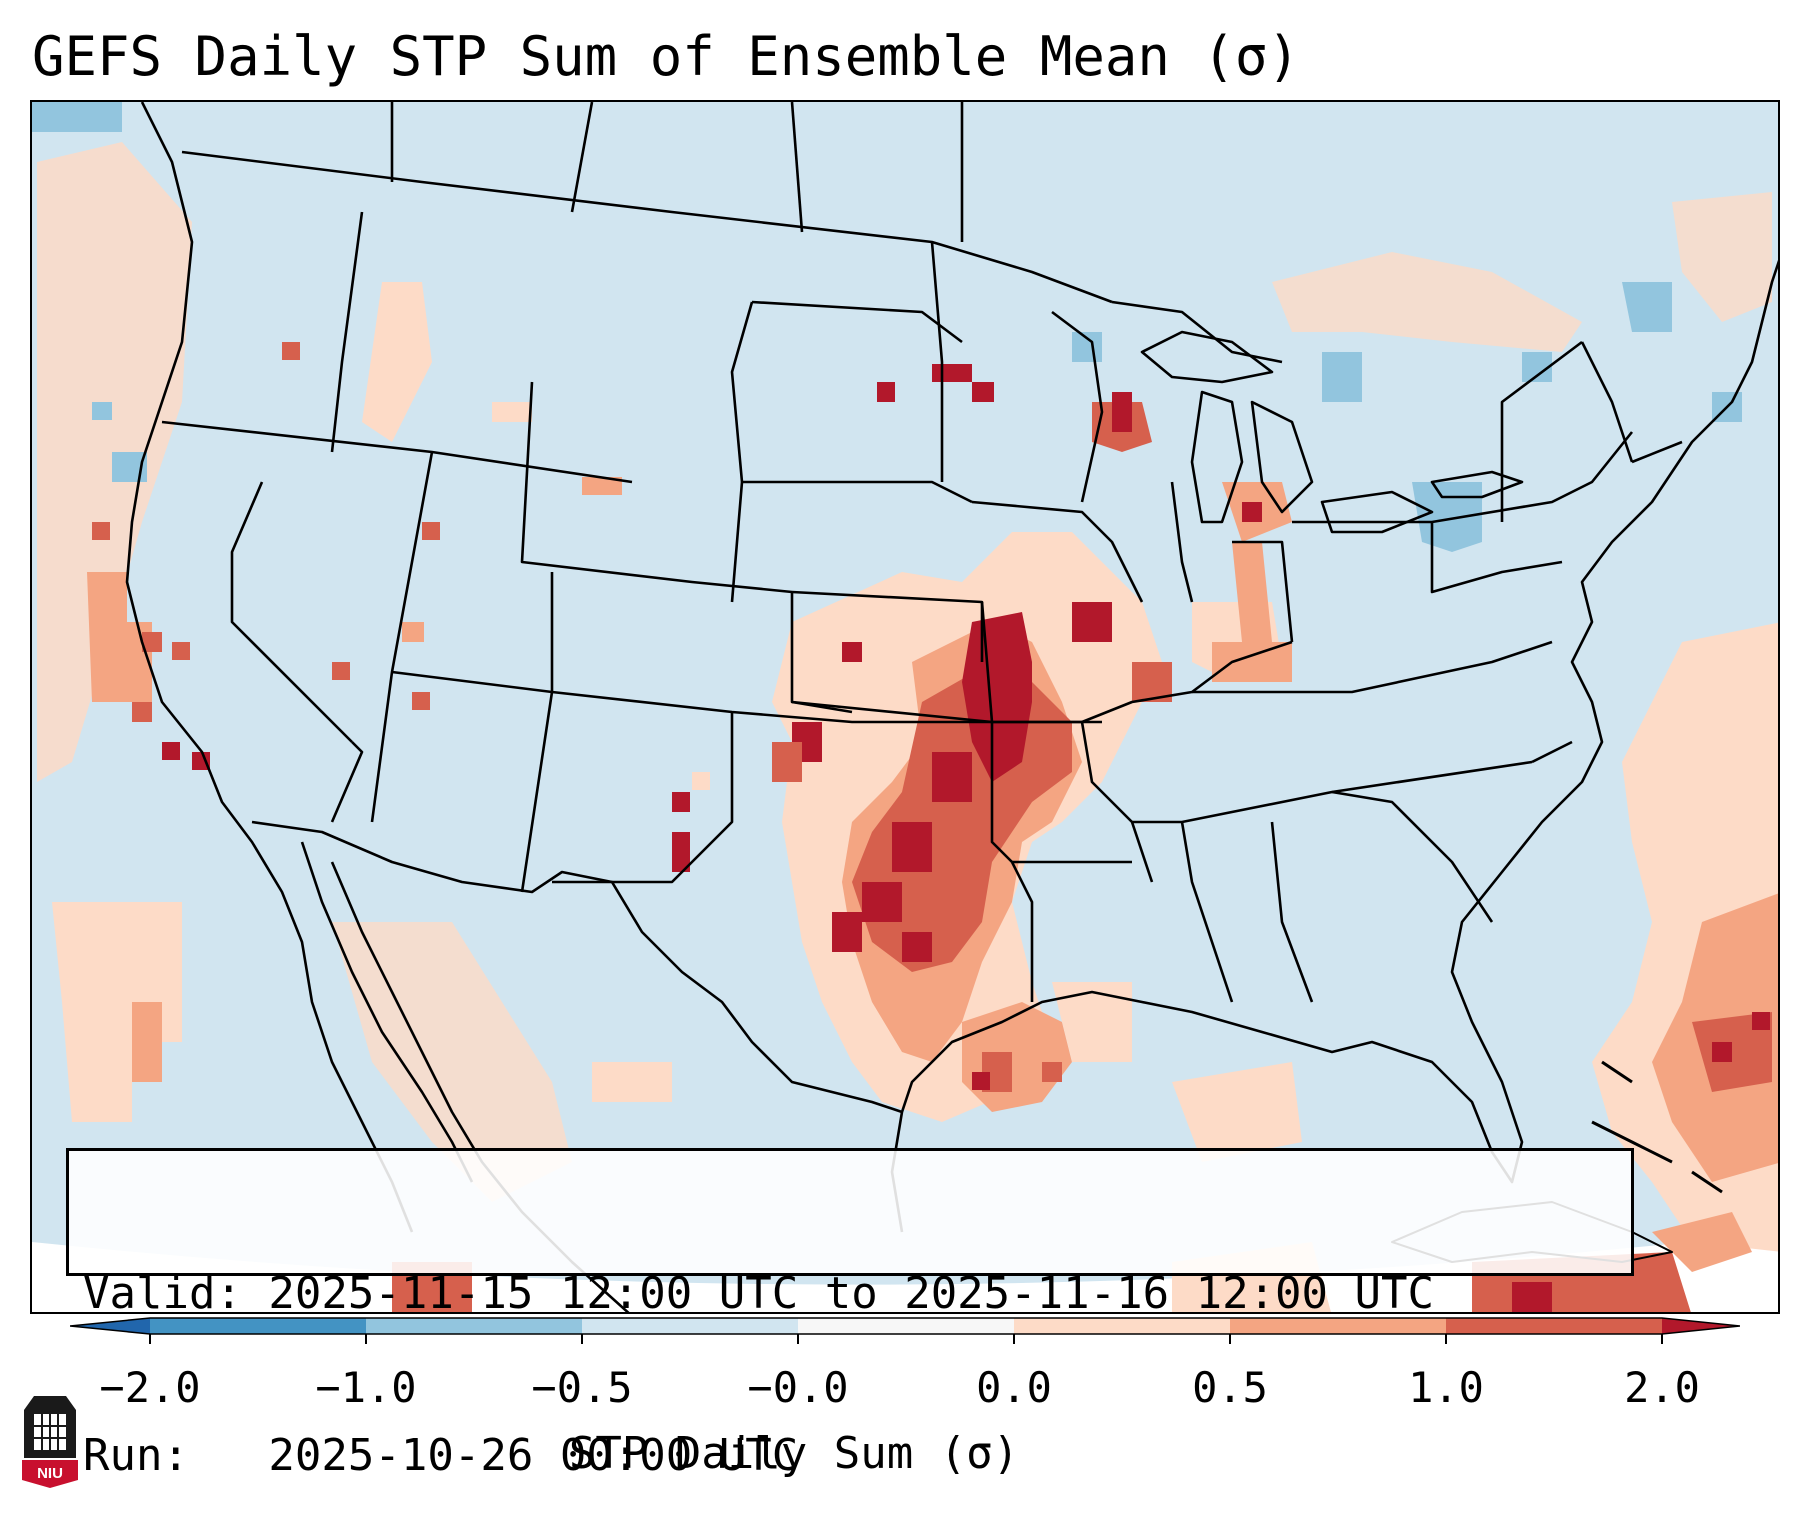  What do you see at coordinates (269, 667) in the screenshot?
I see `pacific-coastline` at bounding box center [269, 667].